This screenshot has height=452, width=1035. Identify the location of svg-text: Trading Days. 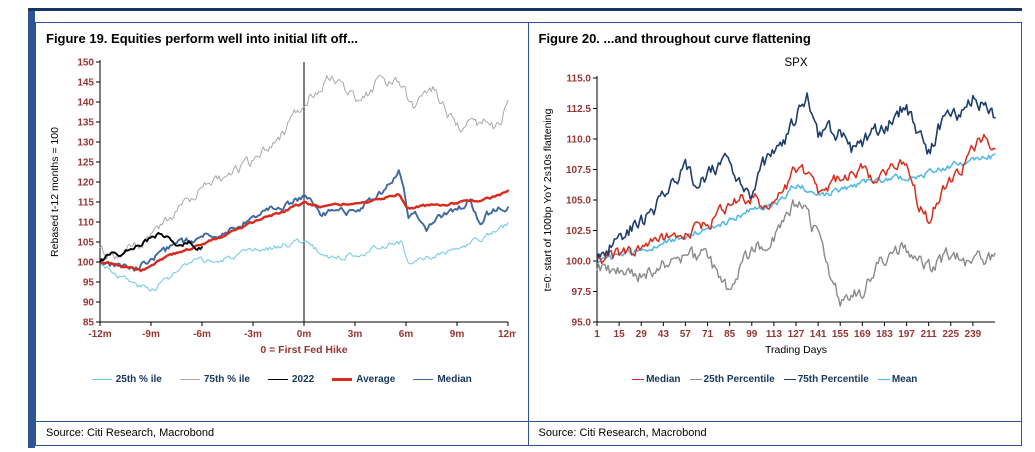
(795, 350).